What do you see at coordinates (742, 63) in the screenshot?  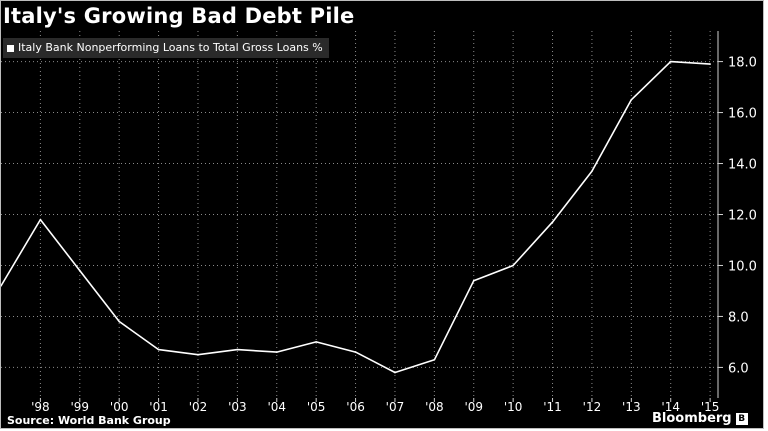 I see `y-tick-label: 18.0` at bounding box center [742, 63].